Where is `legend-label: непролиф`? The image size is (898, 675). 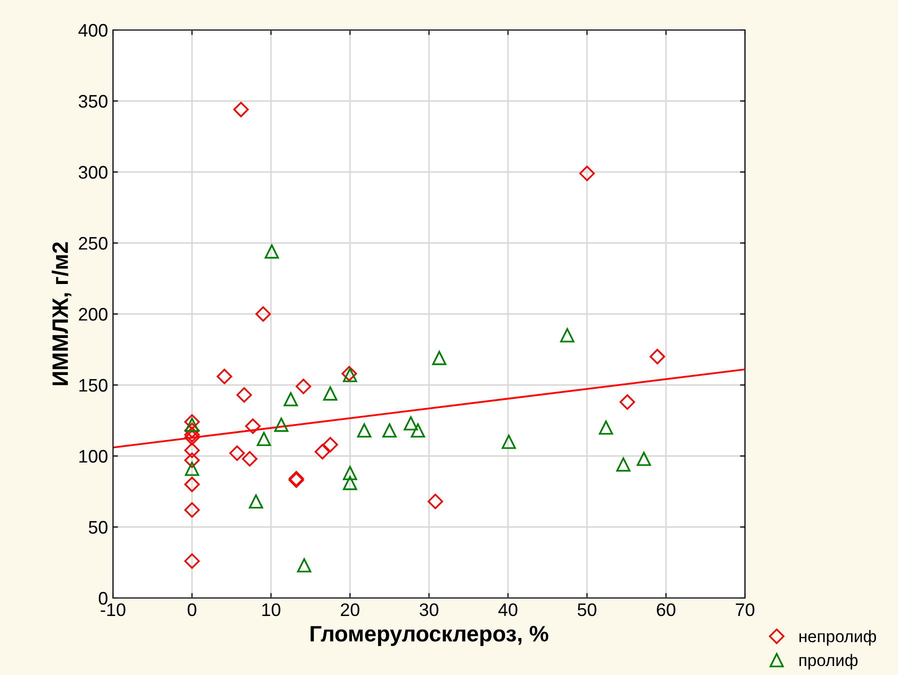
legend-label: непролиф is located at coordinates (837, 638).